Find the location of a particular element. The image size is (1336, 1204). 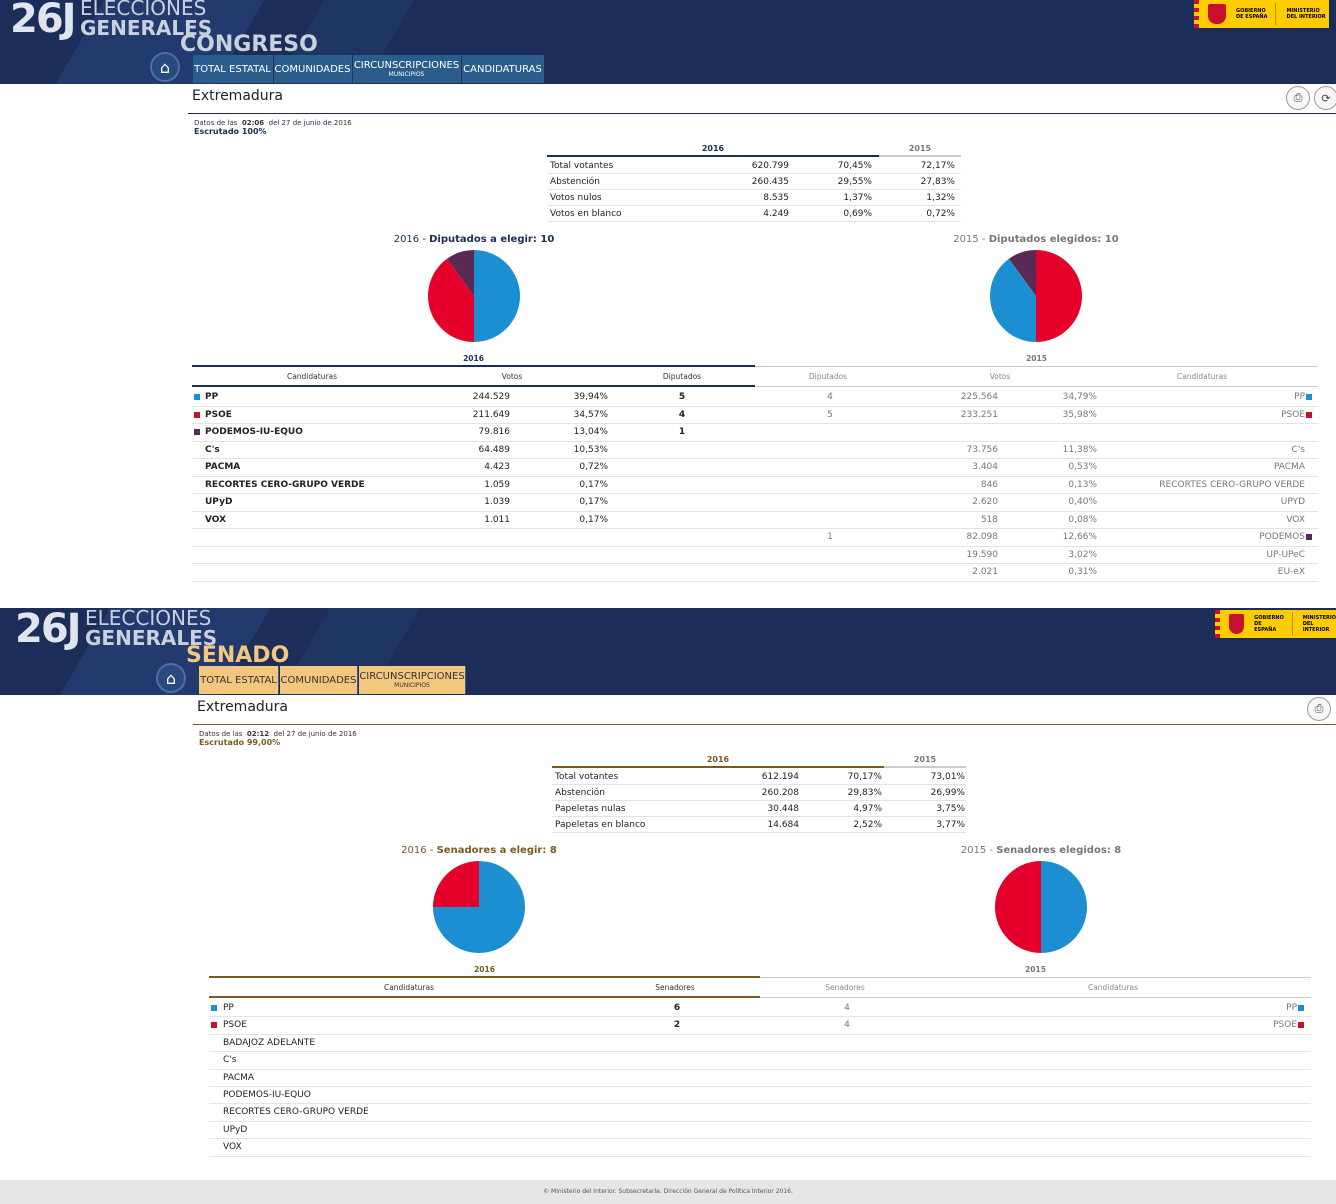

party-percent: 10,53% is located at coordinates (590, 449).